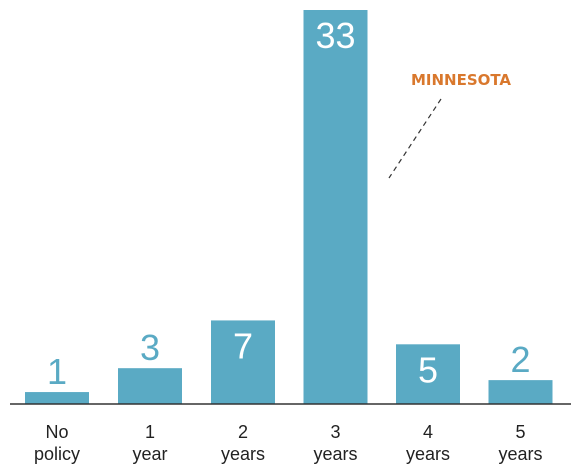 The image size is (571, 472). Describe the element at coordinates (243, 443) in the screenshot. I see `x-tick-label: 2 years` at that location.